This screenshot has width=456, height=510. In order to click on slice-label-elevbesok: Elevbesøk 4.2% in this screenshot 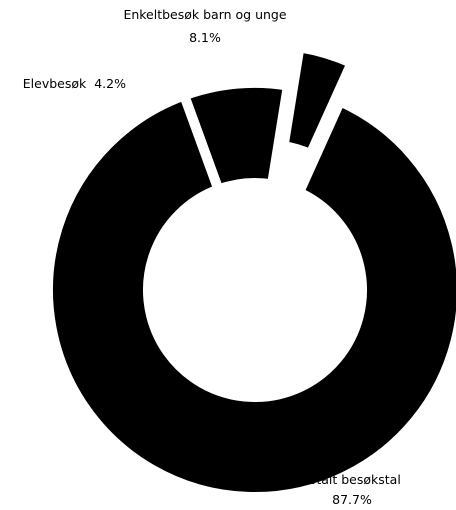, I will do `click(74, 83)`.